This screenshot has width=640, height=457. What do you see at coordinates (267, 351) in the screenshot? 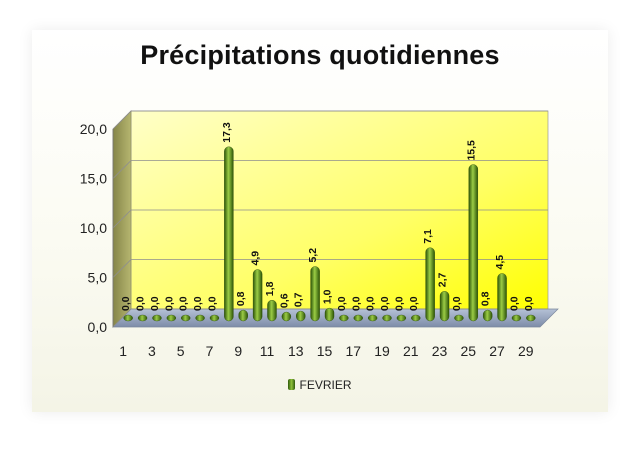
I see `x-tick-label: 11` at bounding box center [267, 351].